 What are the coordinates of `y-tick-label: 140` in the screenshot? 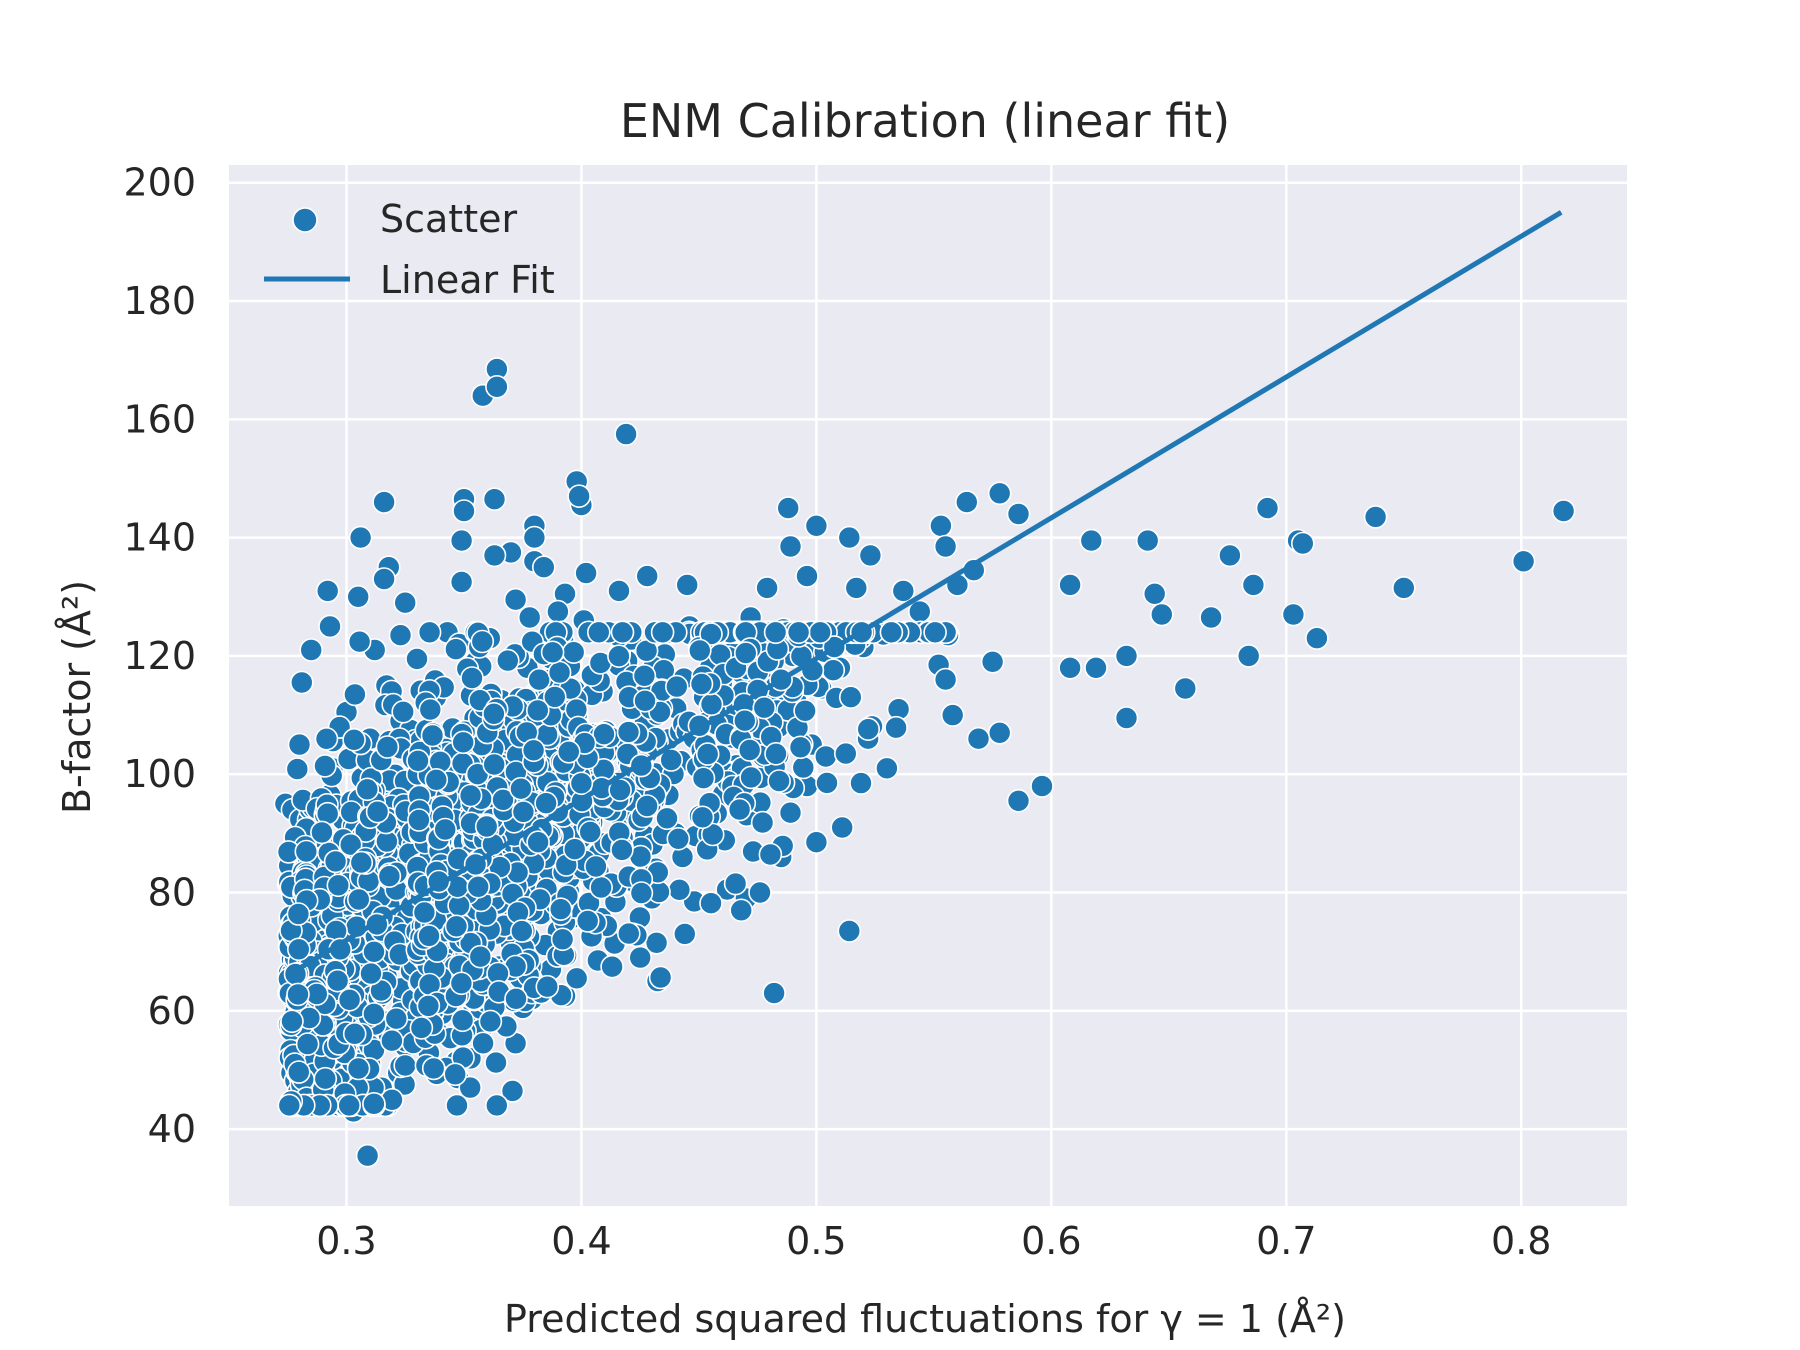 It's located at (159, 538).